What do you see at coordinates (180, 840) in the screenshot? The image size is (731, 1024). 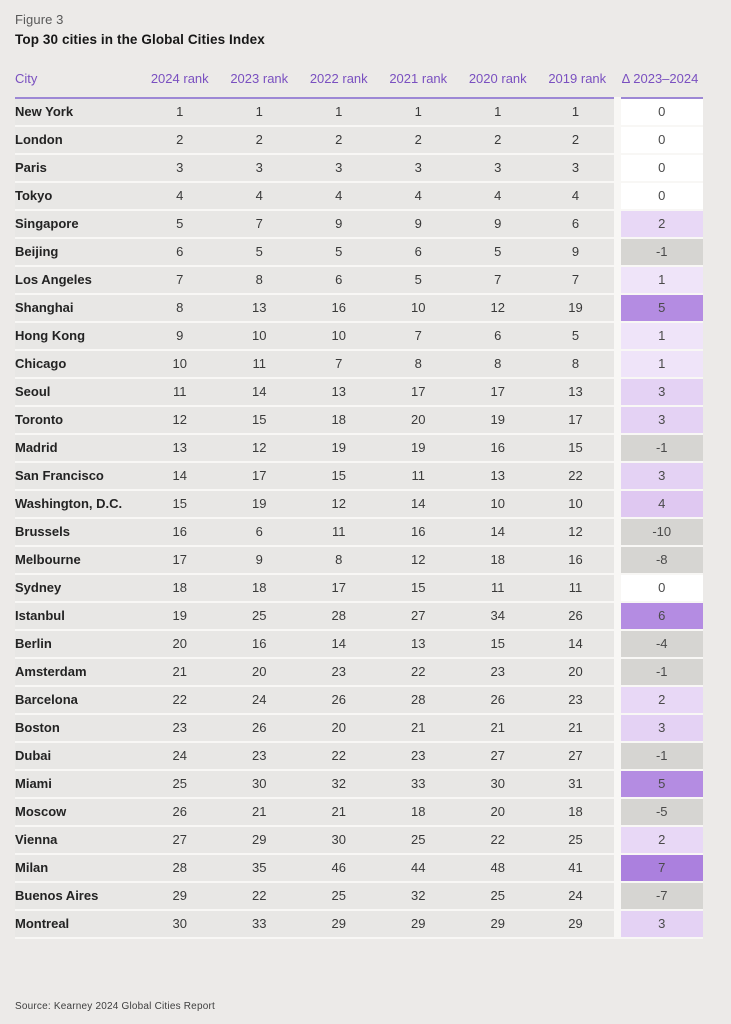 I see `rank-cell-2024: 27` at bounding box center [180, 840].